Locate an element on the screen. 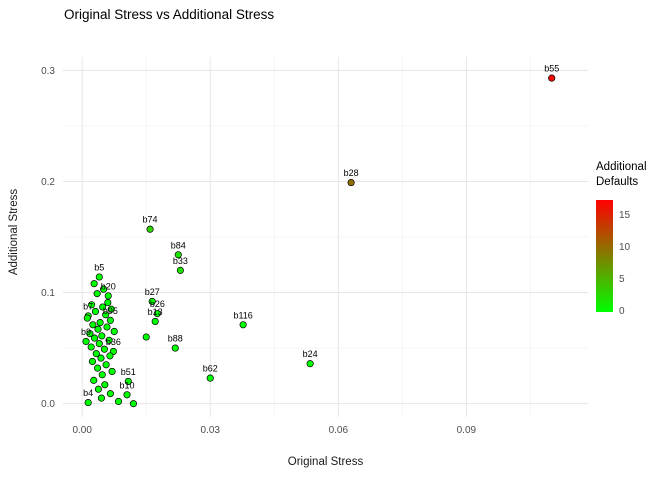  legend-tick-label: 5 is located at coordinates (622, 279).